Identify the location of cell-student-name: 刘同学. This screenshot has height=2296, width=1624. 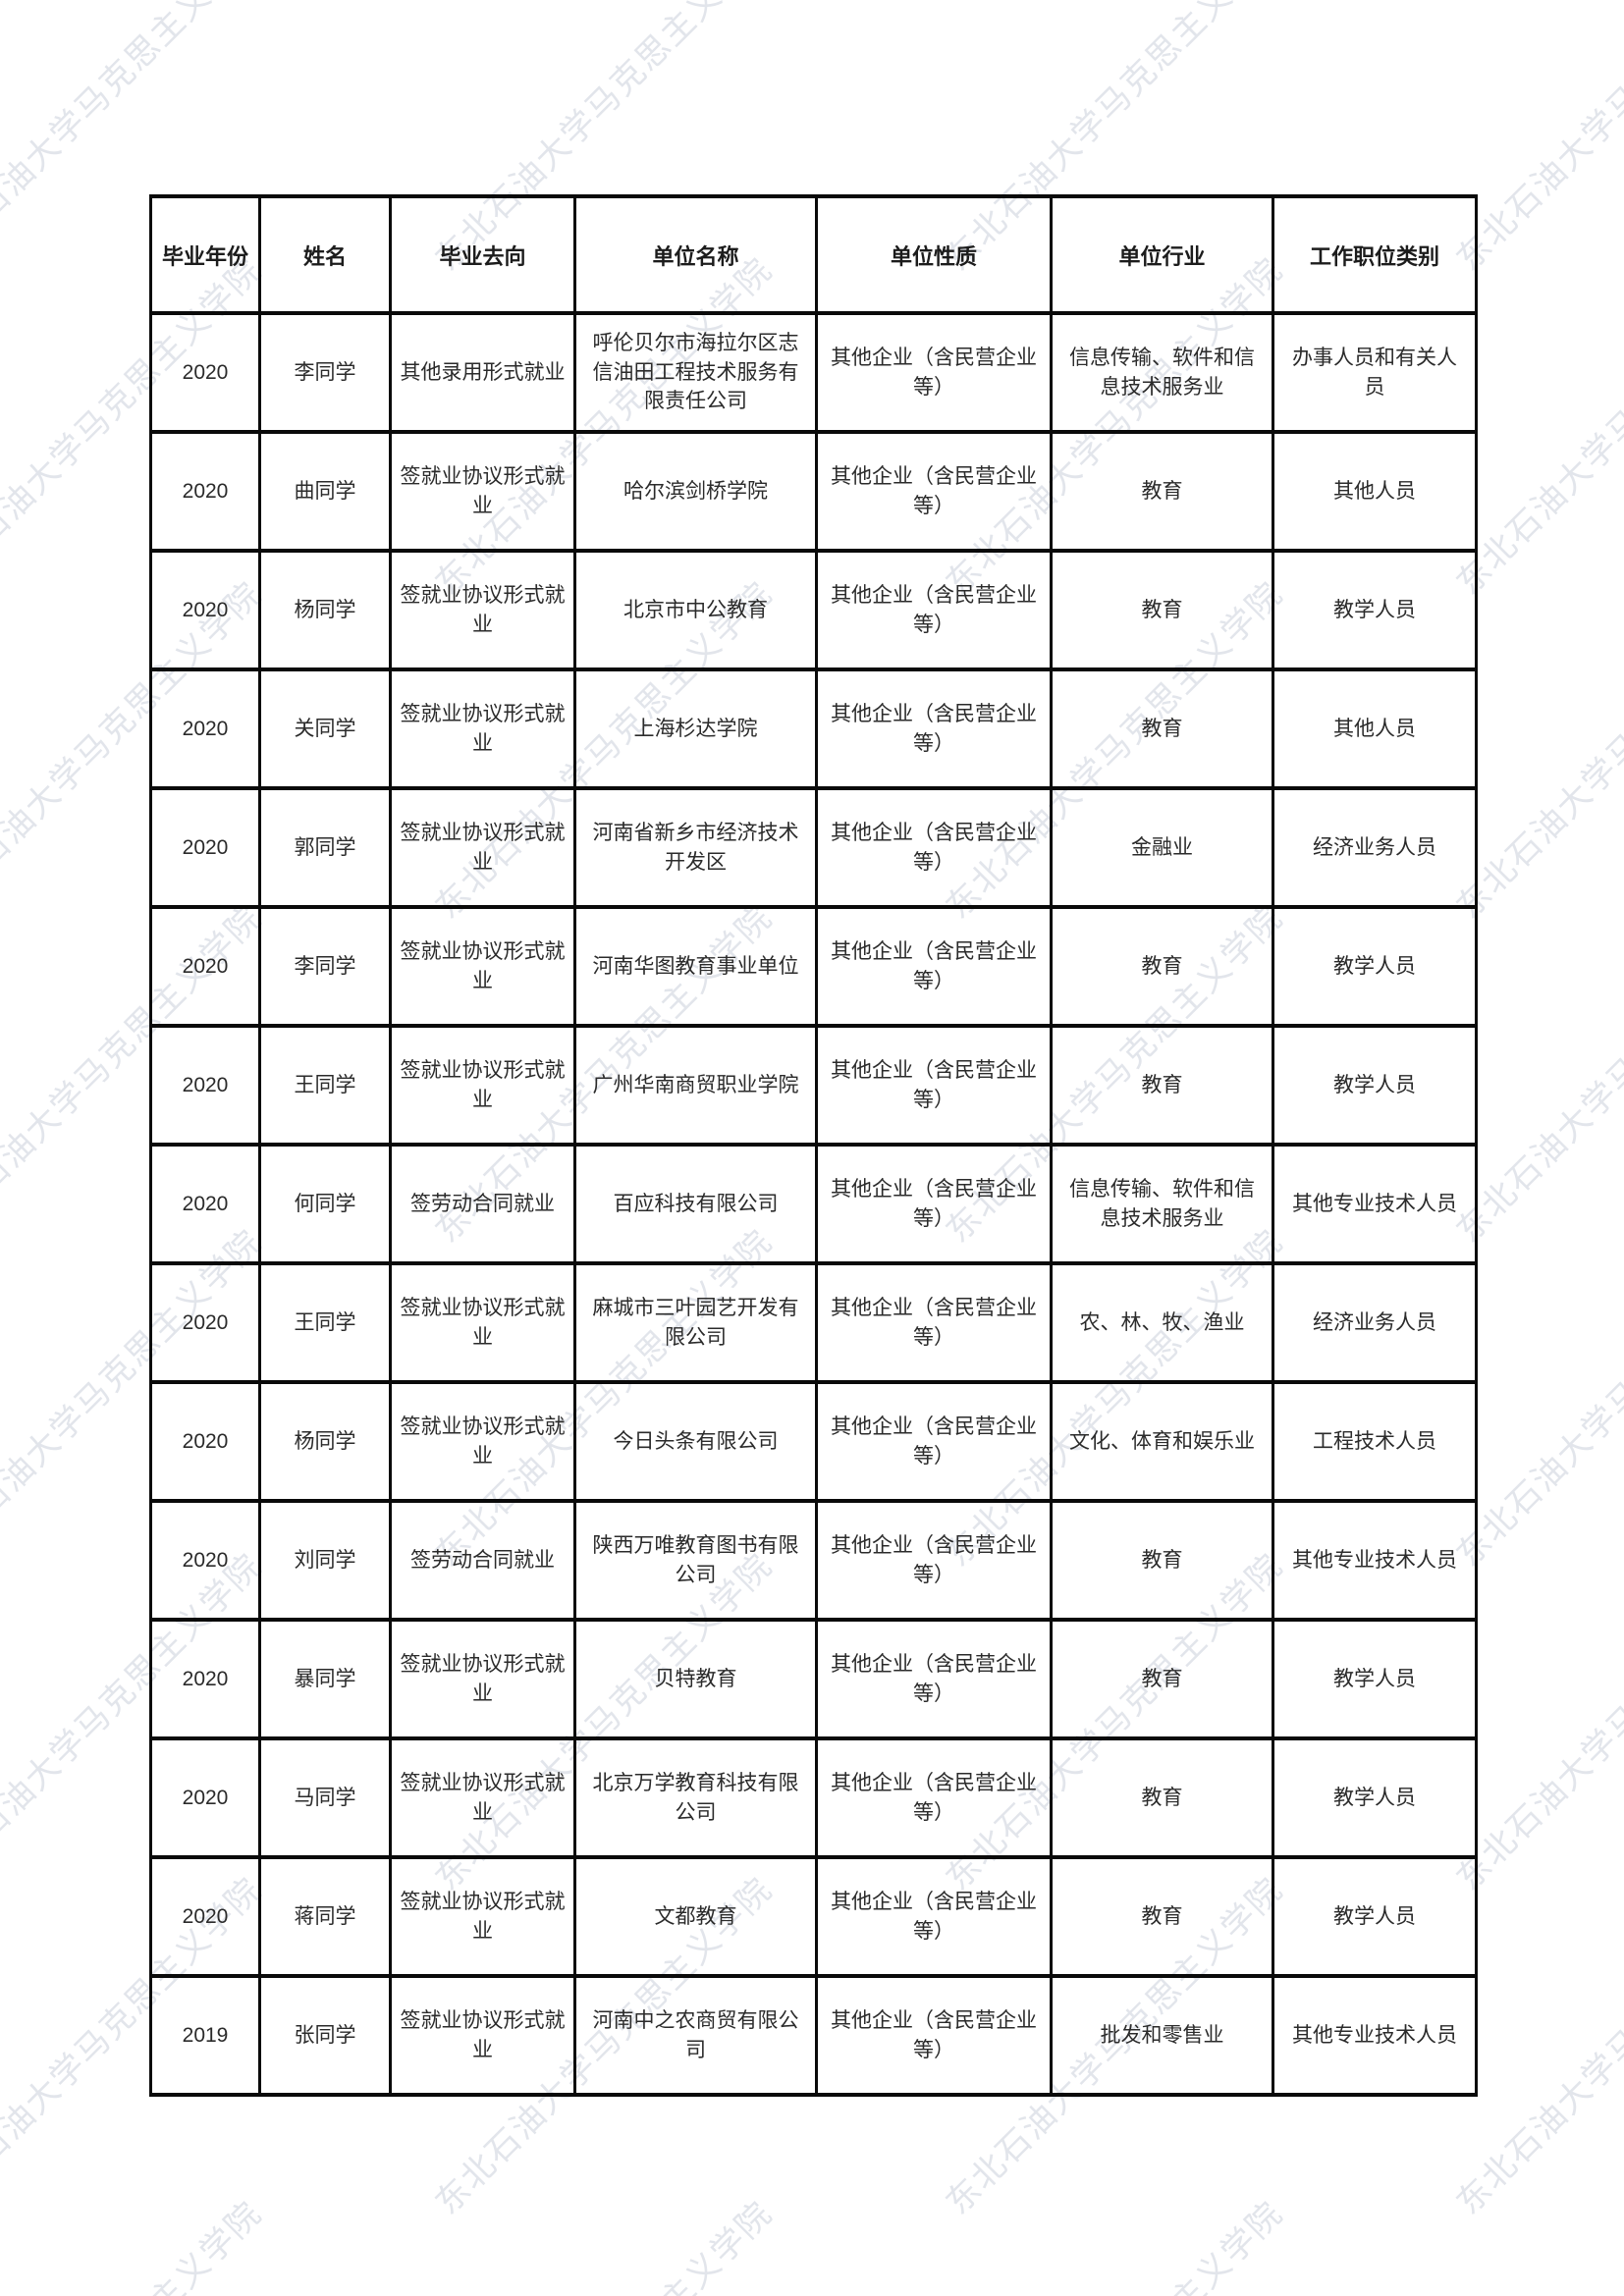
(325, 1561).